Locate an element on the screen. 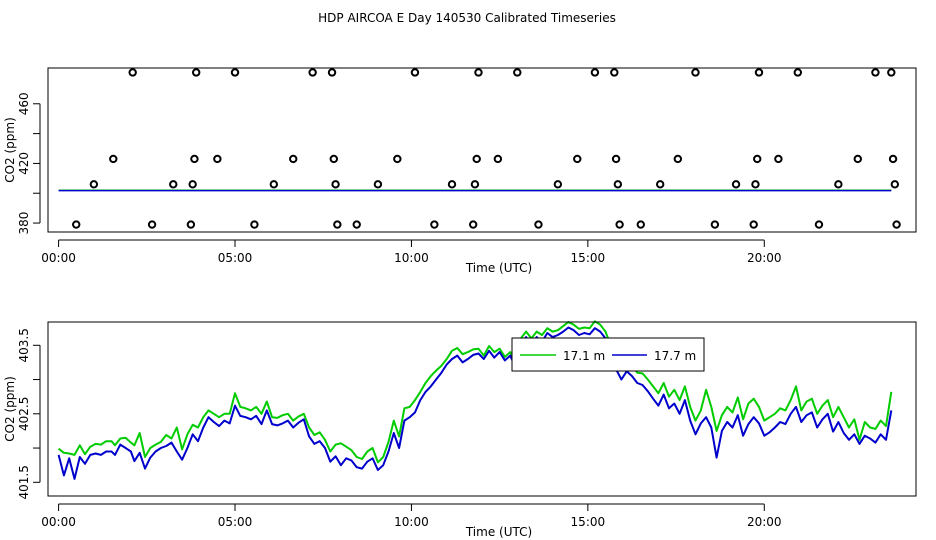 Image resolution: width=936 pixels, height=540 pixels. legend: 17.1 m 17.7 m is located at coordinates (608, 354).